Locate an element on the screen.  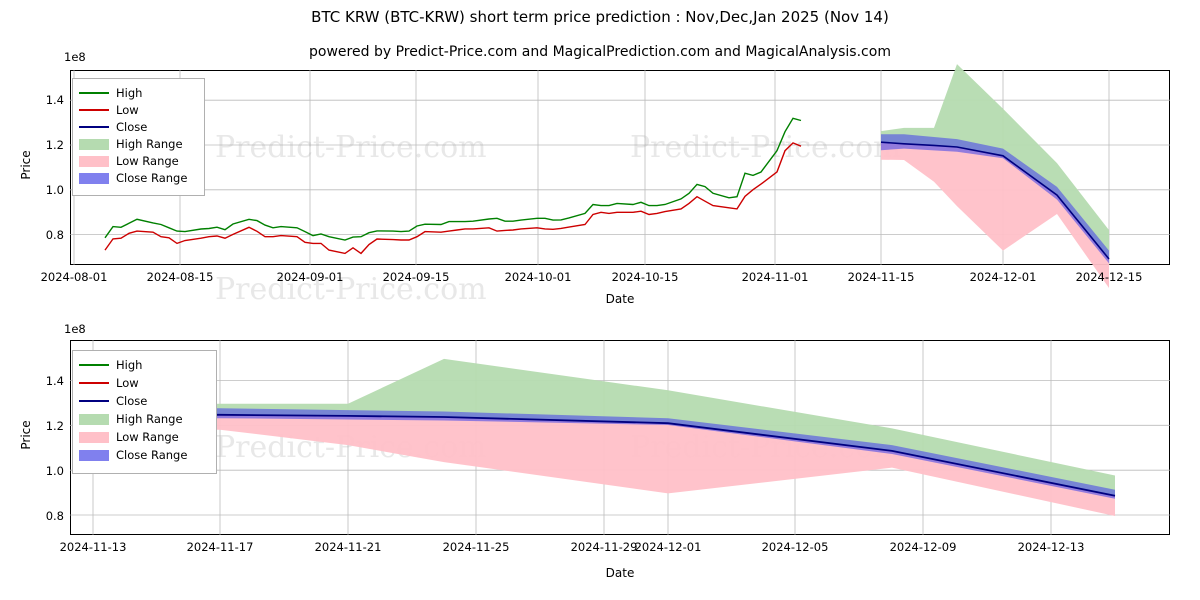
xtick-bottom-3: 2024-11-25 is located at coordinates (476, 547).